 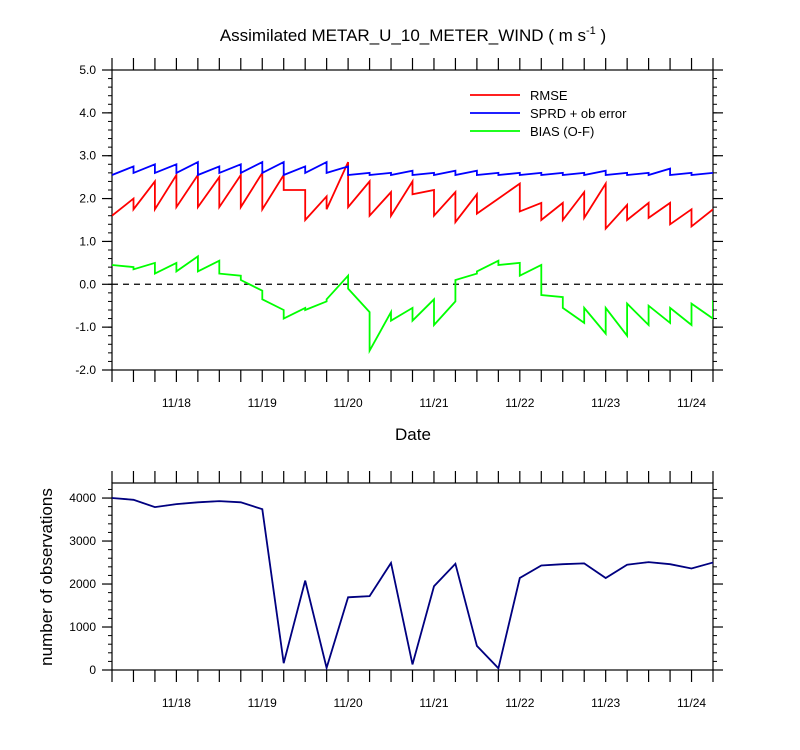 I want to click on top-y-tick-label: -2.0, so click(x=85, y=370).